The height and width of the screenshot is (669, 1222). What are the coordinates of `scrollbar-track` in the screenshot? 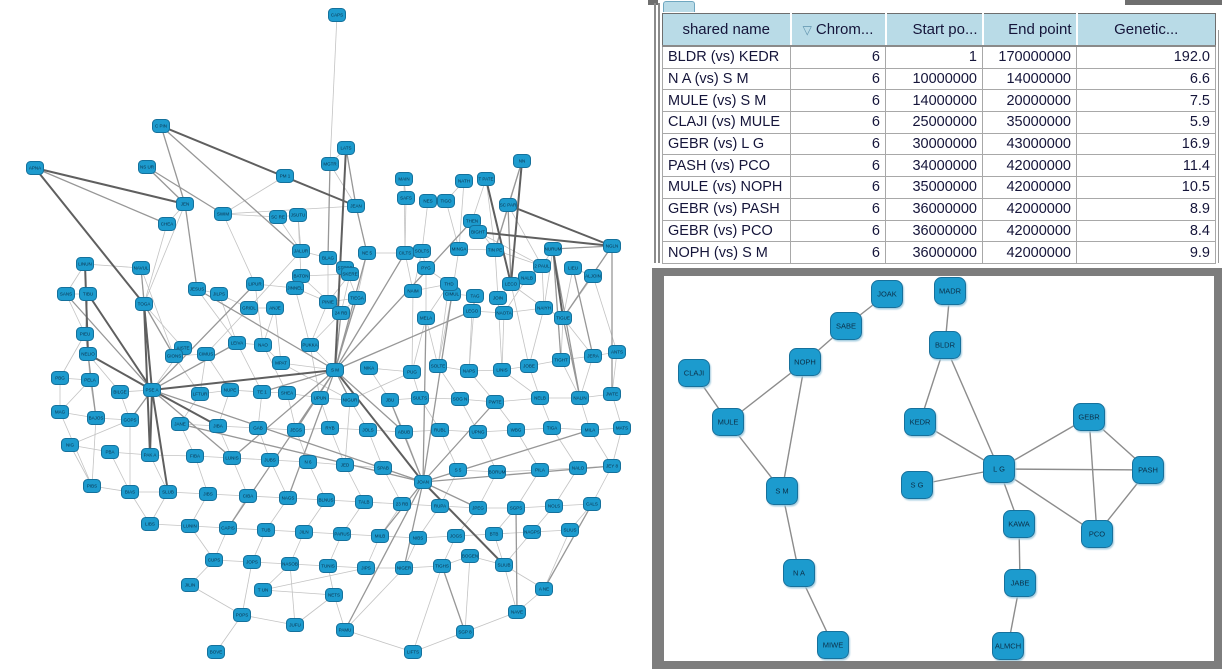 It's located at (1218, 146).